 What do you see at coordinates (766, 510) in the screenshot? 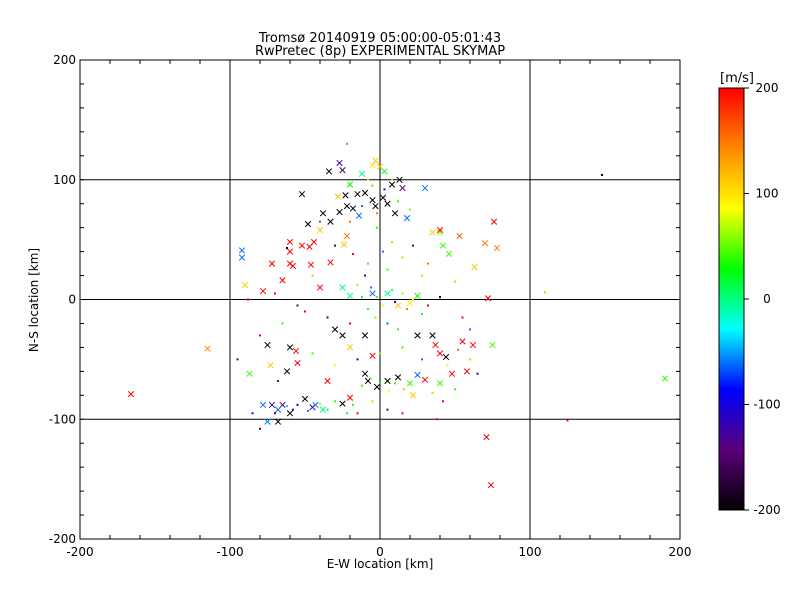
I see `colorbar-tick-label: -200` at bounding box center [766, 510].